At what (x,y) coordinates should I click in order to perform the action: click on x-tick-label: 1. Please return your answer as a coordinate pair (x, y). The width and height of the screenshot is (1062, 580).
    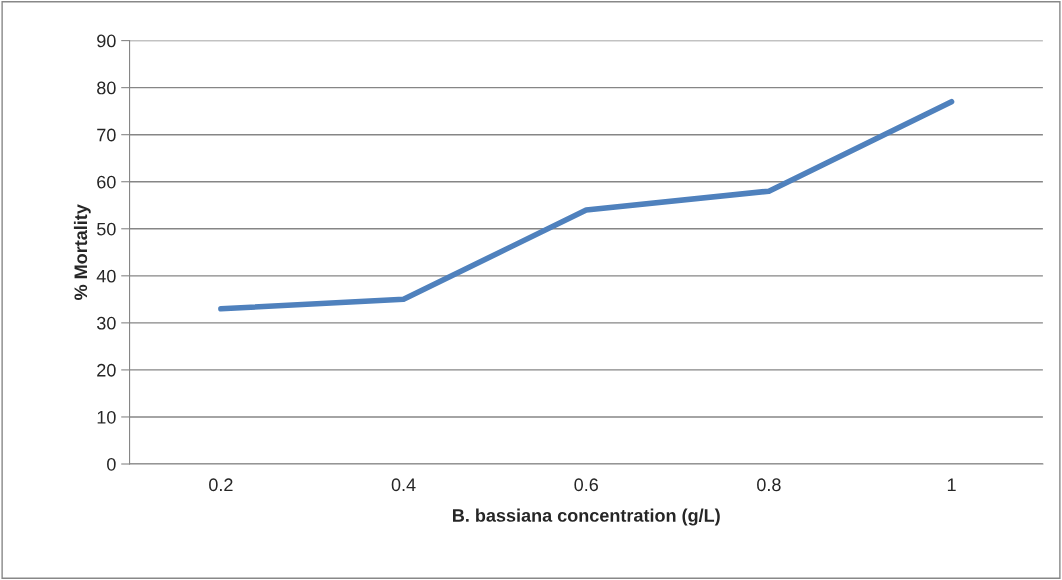
    Looking at the image, I should click on (951, 484).